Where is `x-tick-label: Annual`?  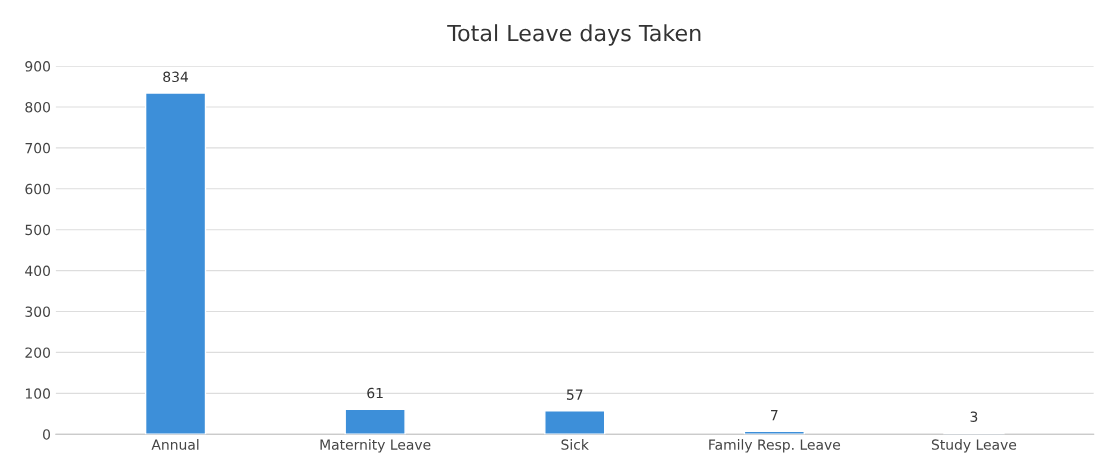
x-tick-label: Annual is located at coordinates (175, 444).